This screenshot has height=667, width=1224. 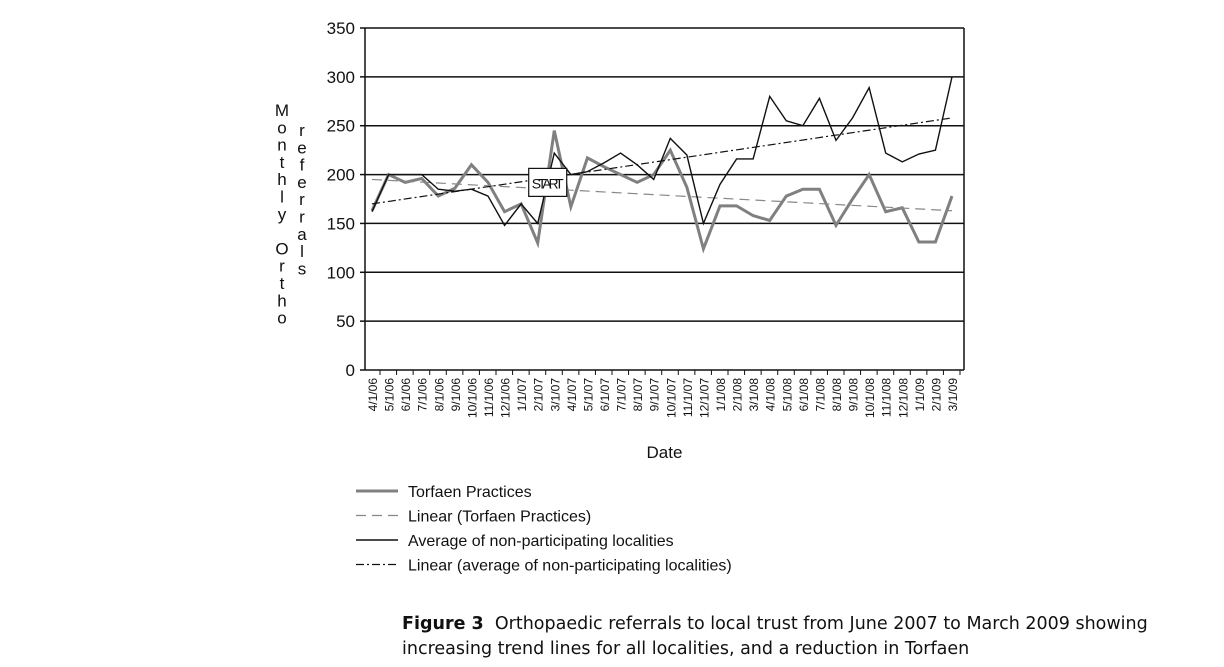 I want to click on x-tick-label: 12/1/06, so click(x=506, y=398).